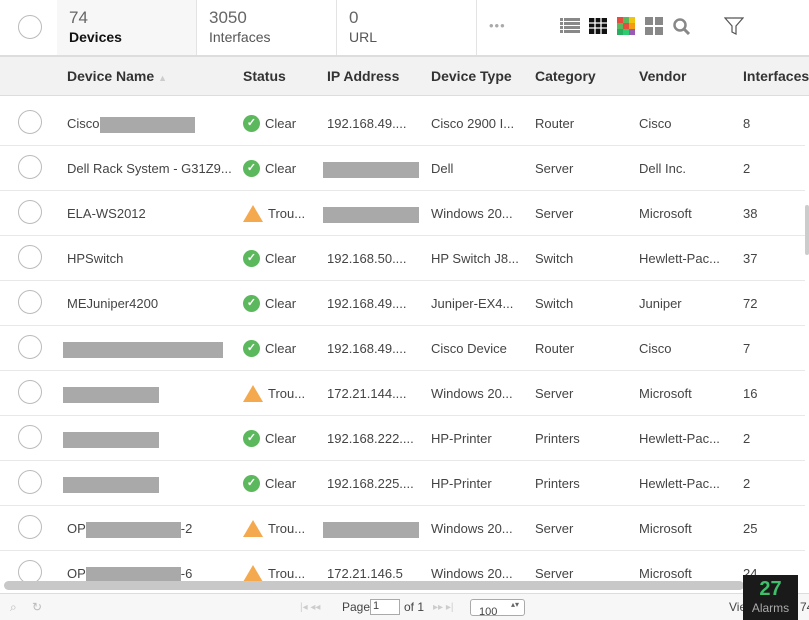 This screenshot has width=809, height=620. I want to click on column-device-name: Device Name ▲, so click(117, 76).